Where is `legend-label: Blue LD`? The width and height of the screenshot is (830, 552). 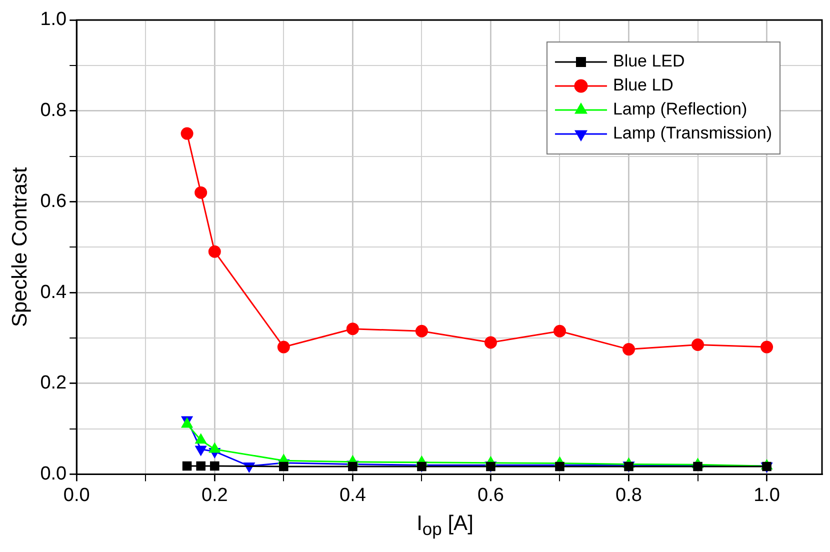 legend-label: Blue LD is located at coordinates (643, 85).